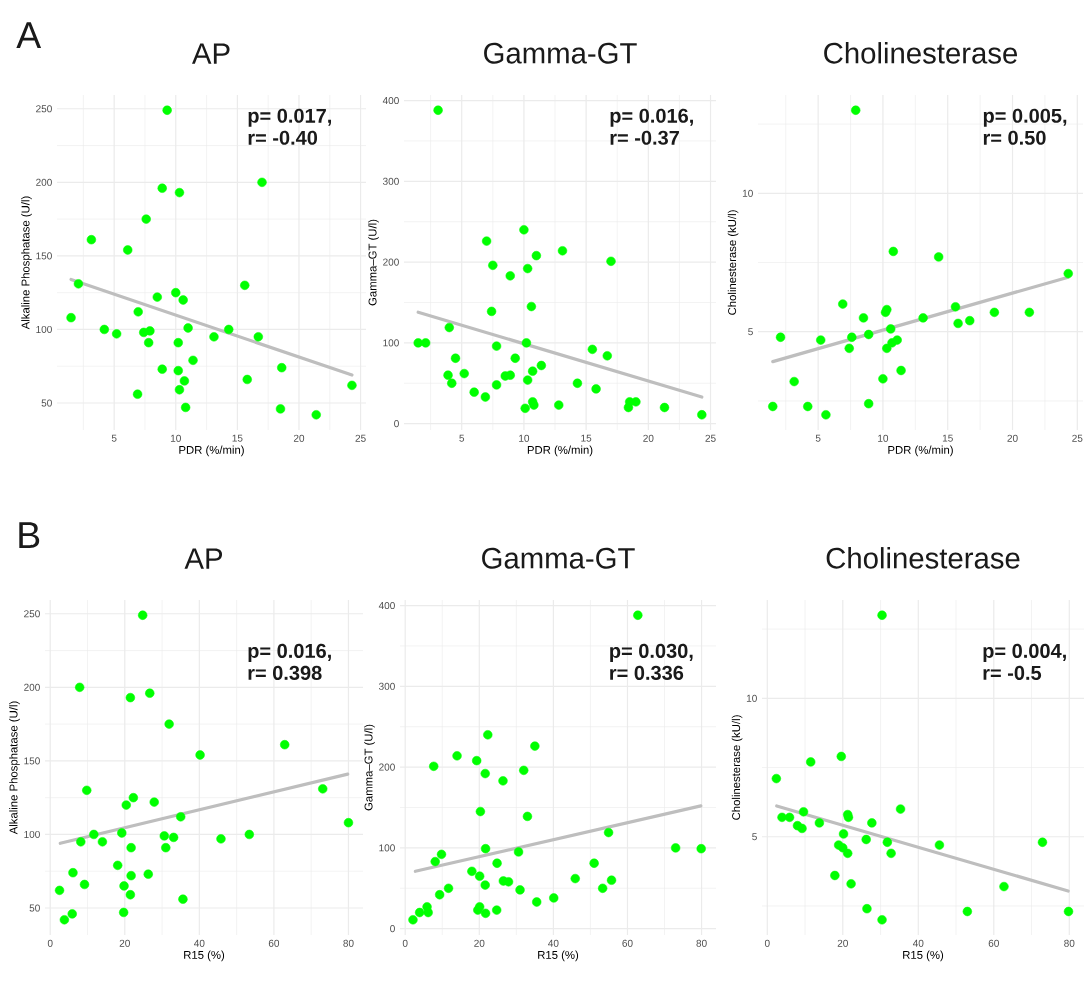 The image size is (1086, 983). What do you see at coordinates (1014, 137) in the screenshot?
I see `annotation: r= 0.50` at bounding box center [1014, 137].